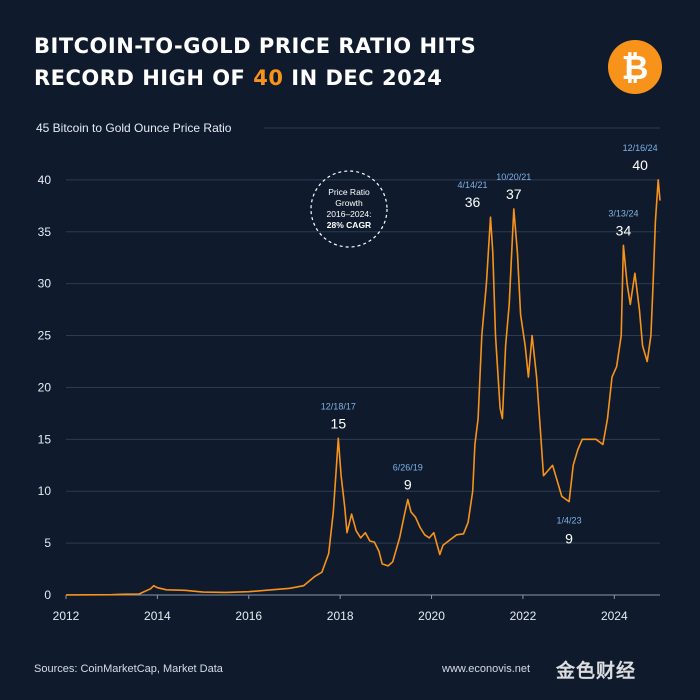  I want to click on title-line-2-suffix: IN DEC 2024, so click(363, 78).